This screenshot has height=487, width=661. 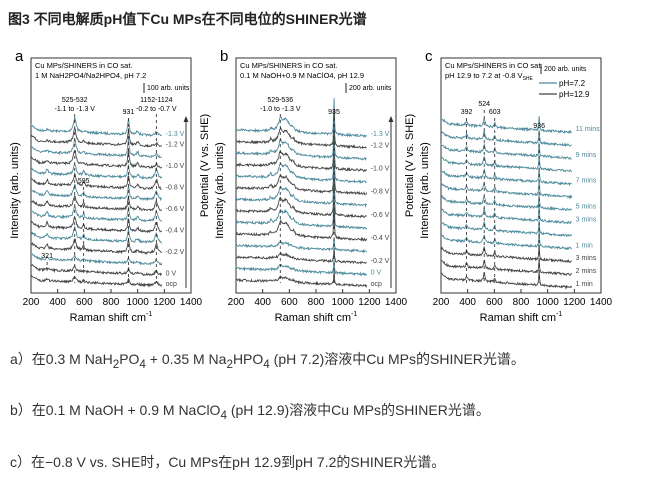 What do you see at coordinates (539, 126) in the screenshot?
I see `peak-label: 936` at bounding box center [539, 126].